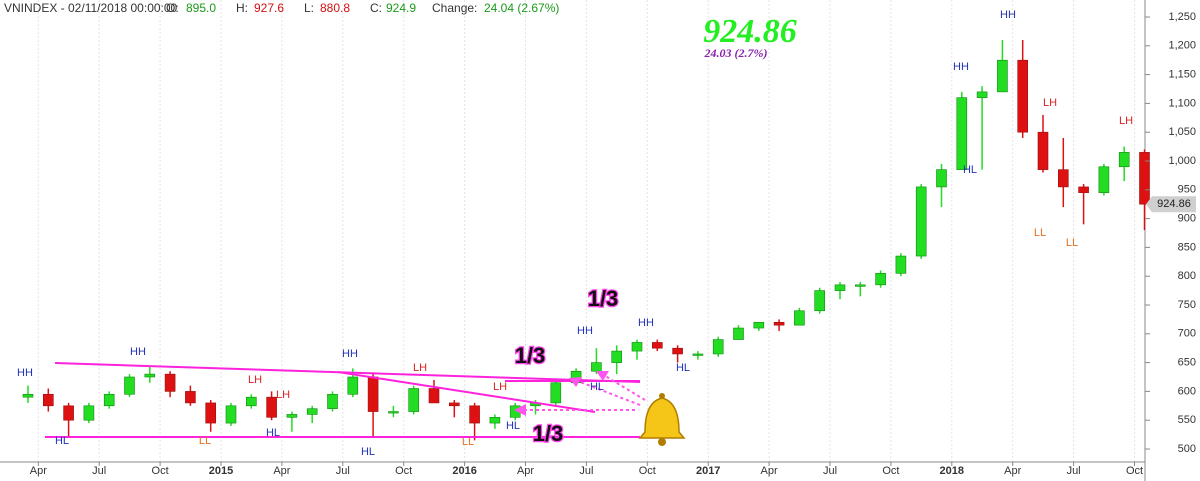  What do you see at coordinates (242, 8) in the screenshot?
I see `high-label: H:` at bounding box center [242, 8].